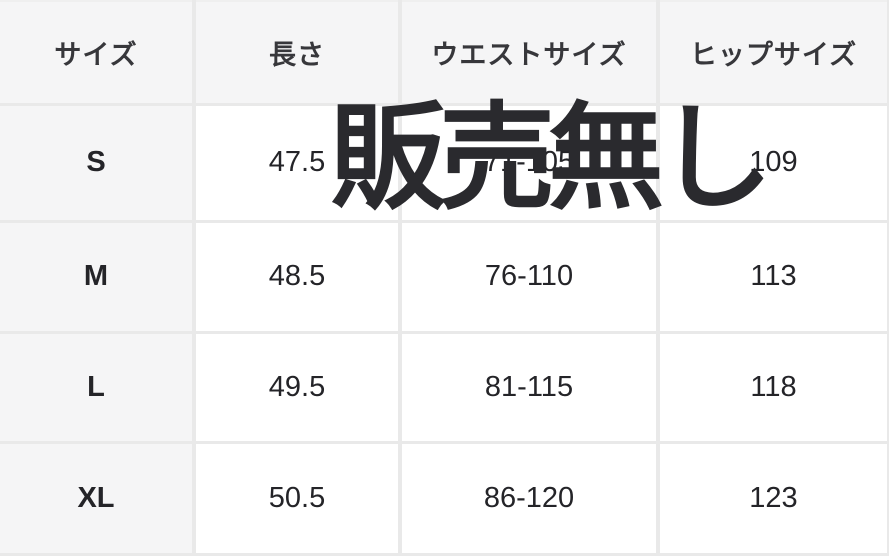 The height and width of the screenshot is (556, 889). I want to click on waist-cell: 81-115, so click(529, 387).